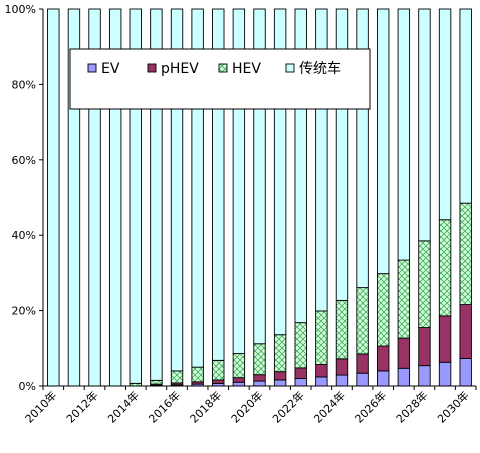 The height and width of the screenshot is (453, 480). I want to click on legend-label-HEV: HEV, so click(246, 69).